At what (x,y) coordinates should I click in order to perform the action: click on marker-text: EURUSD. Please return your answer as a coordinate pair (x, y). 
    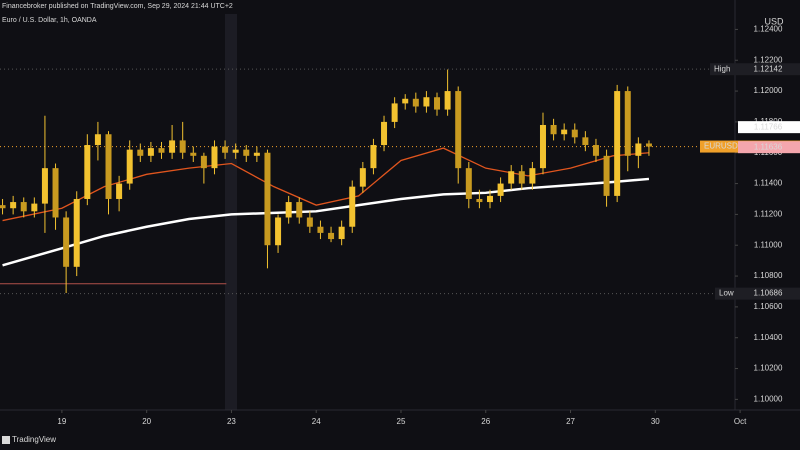
    Looking at the image, I should click on (721, 146).